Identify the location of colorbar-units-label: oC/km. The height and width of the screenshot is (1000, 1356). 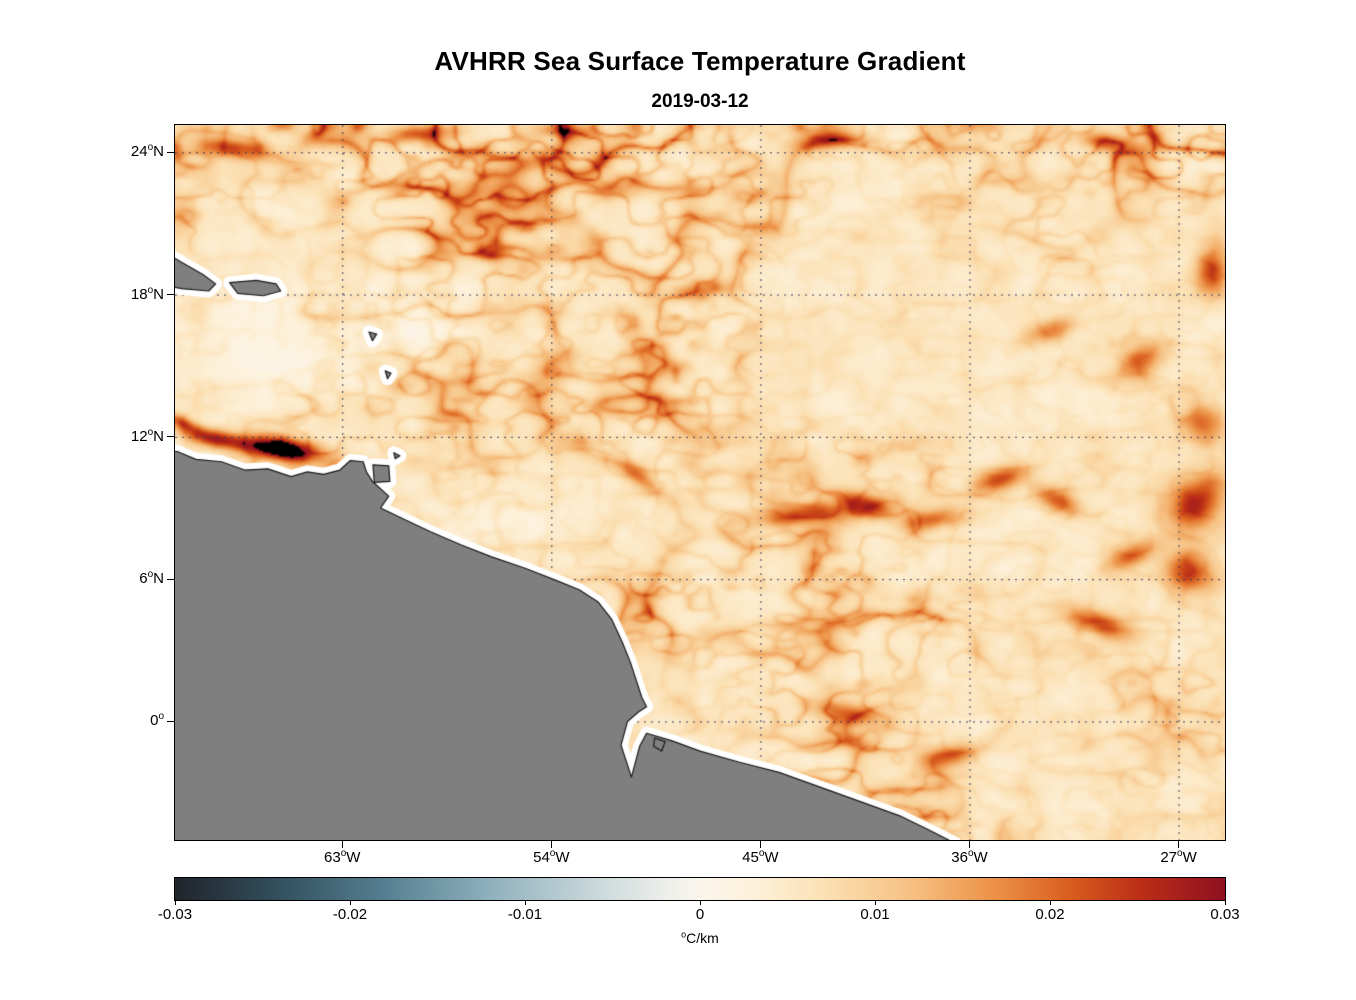
(700, 938).